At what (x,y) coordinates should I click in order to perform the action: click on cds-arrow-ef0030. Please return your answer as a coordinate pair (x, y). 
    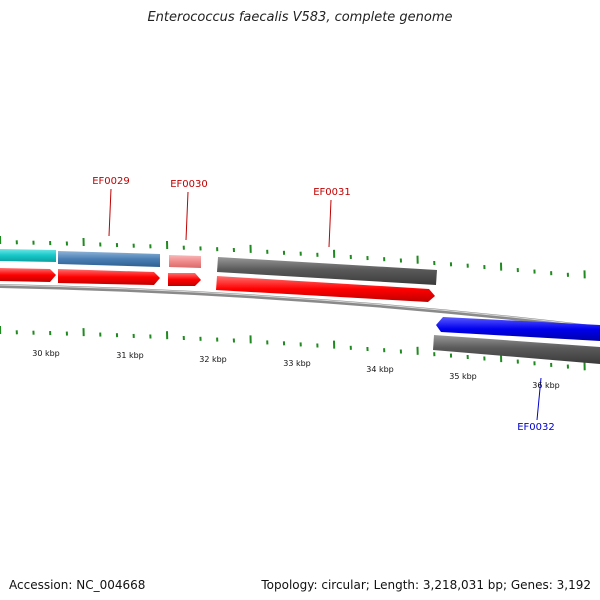
    Looking at the image, I should click on (184, 279).